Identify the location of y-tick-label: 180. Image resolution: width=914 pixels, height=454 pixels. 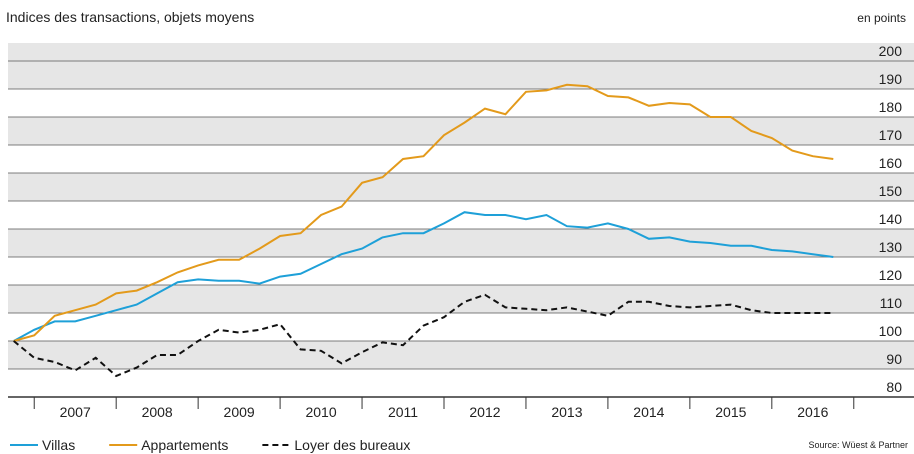
(891, 107).